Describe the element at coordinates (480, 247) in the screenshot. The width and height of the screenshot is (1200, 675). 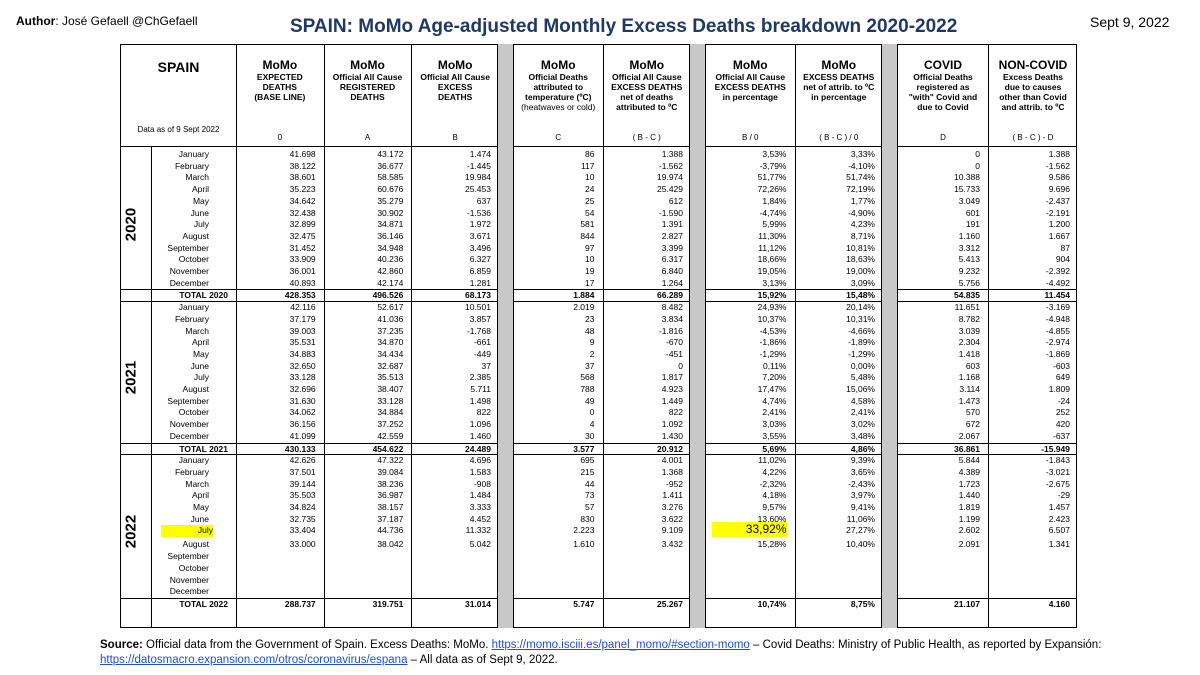
I see `value-cell: 3.496` at that location.